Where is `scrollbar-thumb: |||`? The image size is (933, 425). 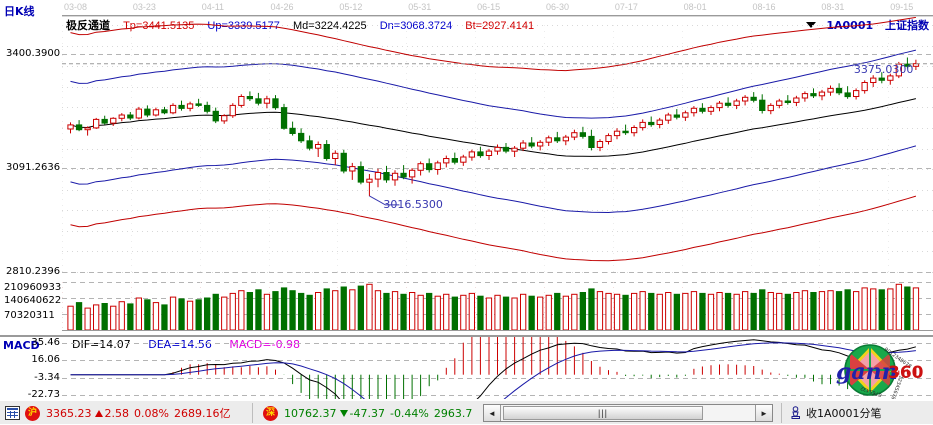 scrollbar-thumb: ||| is located at coordinates (603, 413).